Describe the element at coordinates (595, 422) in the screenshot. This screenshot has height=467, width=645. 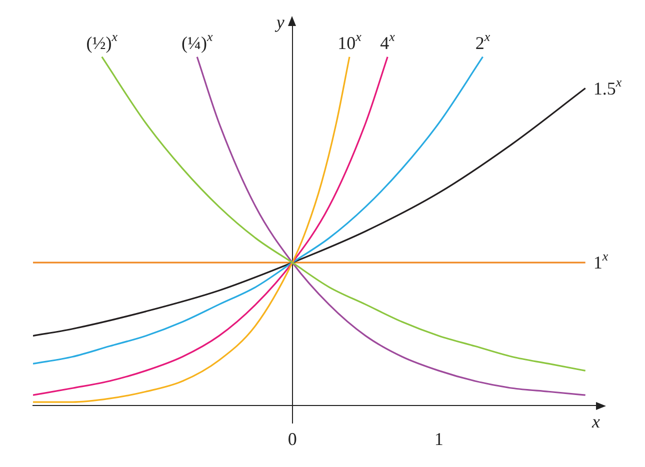
I see `x-axis-title: x` at that location.